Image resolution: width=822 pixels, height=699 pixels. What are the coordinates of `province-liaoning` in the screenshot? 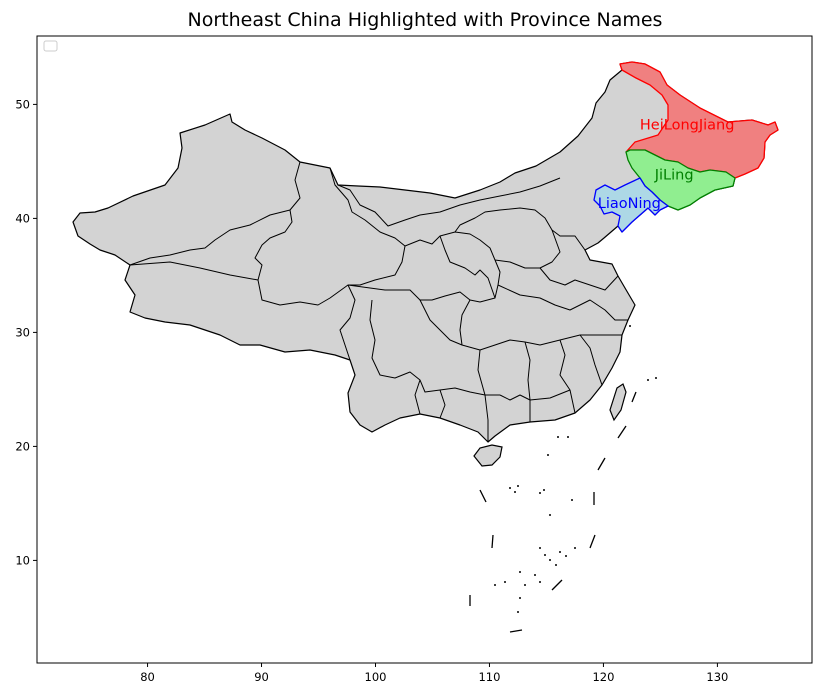 It's located at (631, 205).